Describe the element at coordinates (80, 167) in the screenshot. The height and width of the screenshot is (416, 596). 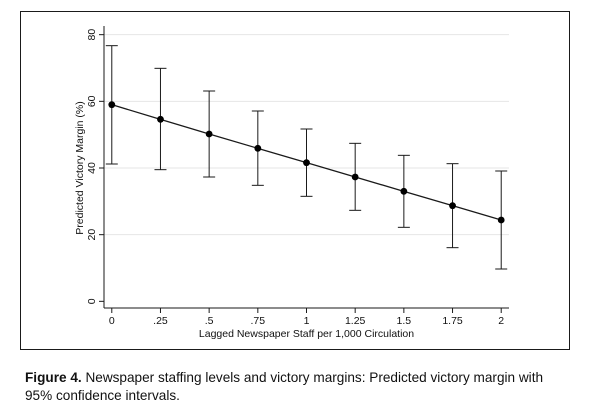
I see `y-axis-title: Predicted Victory Margin (%)` at that location.